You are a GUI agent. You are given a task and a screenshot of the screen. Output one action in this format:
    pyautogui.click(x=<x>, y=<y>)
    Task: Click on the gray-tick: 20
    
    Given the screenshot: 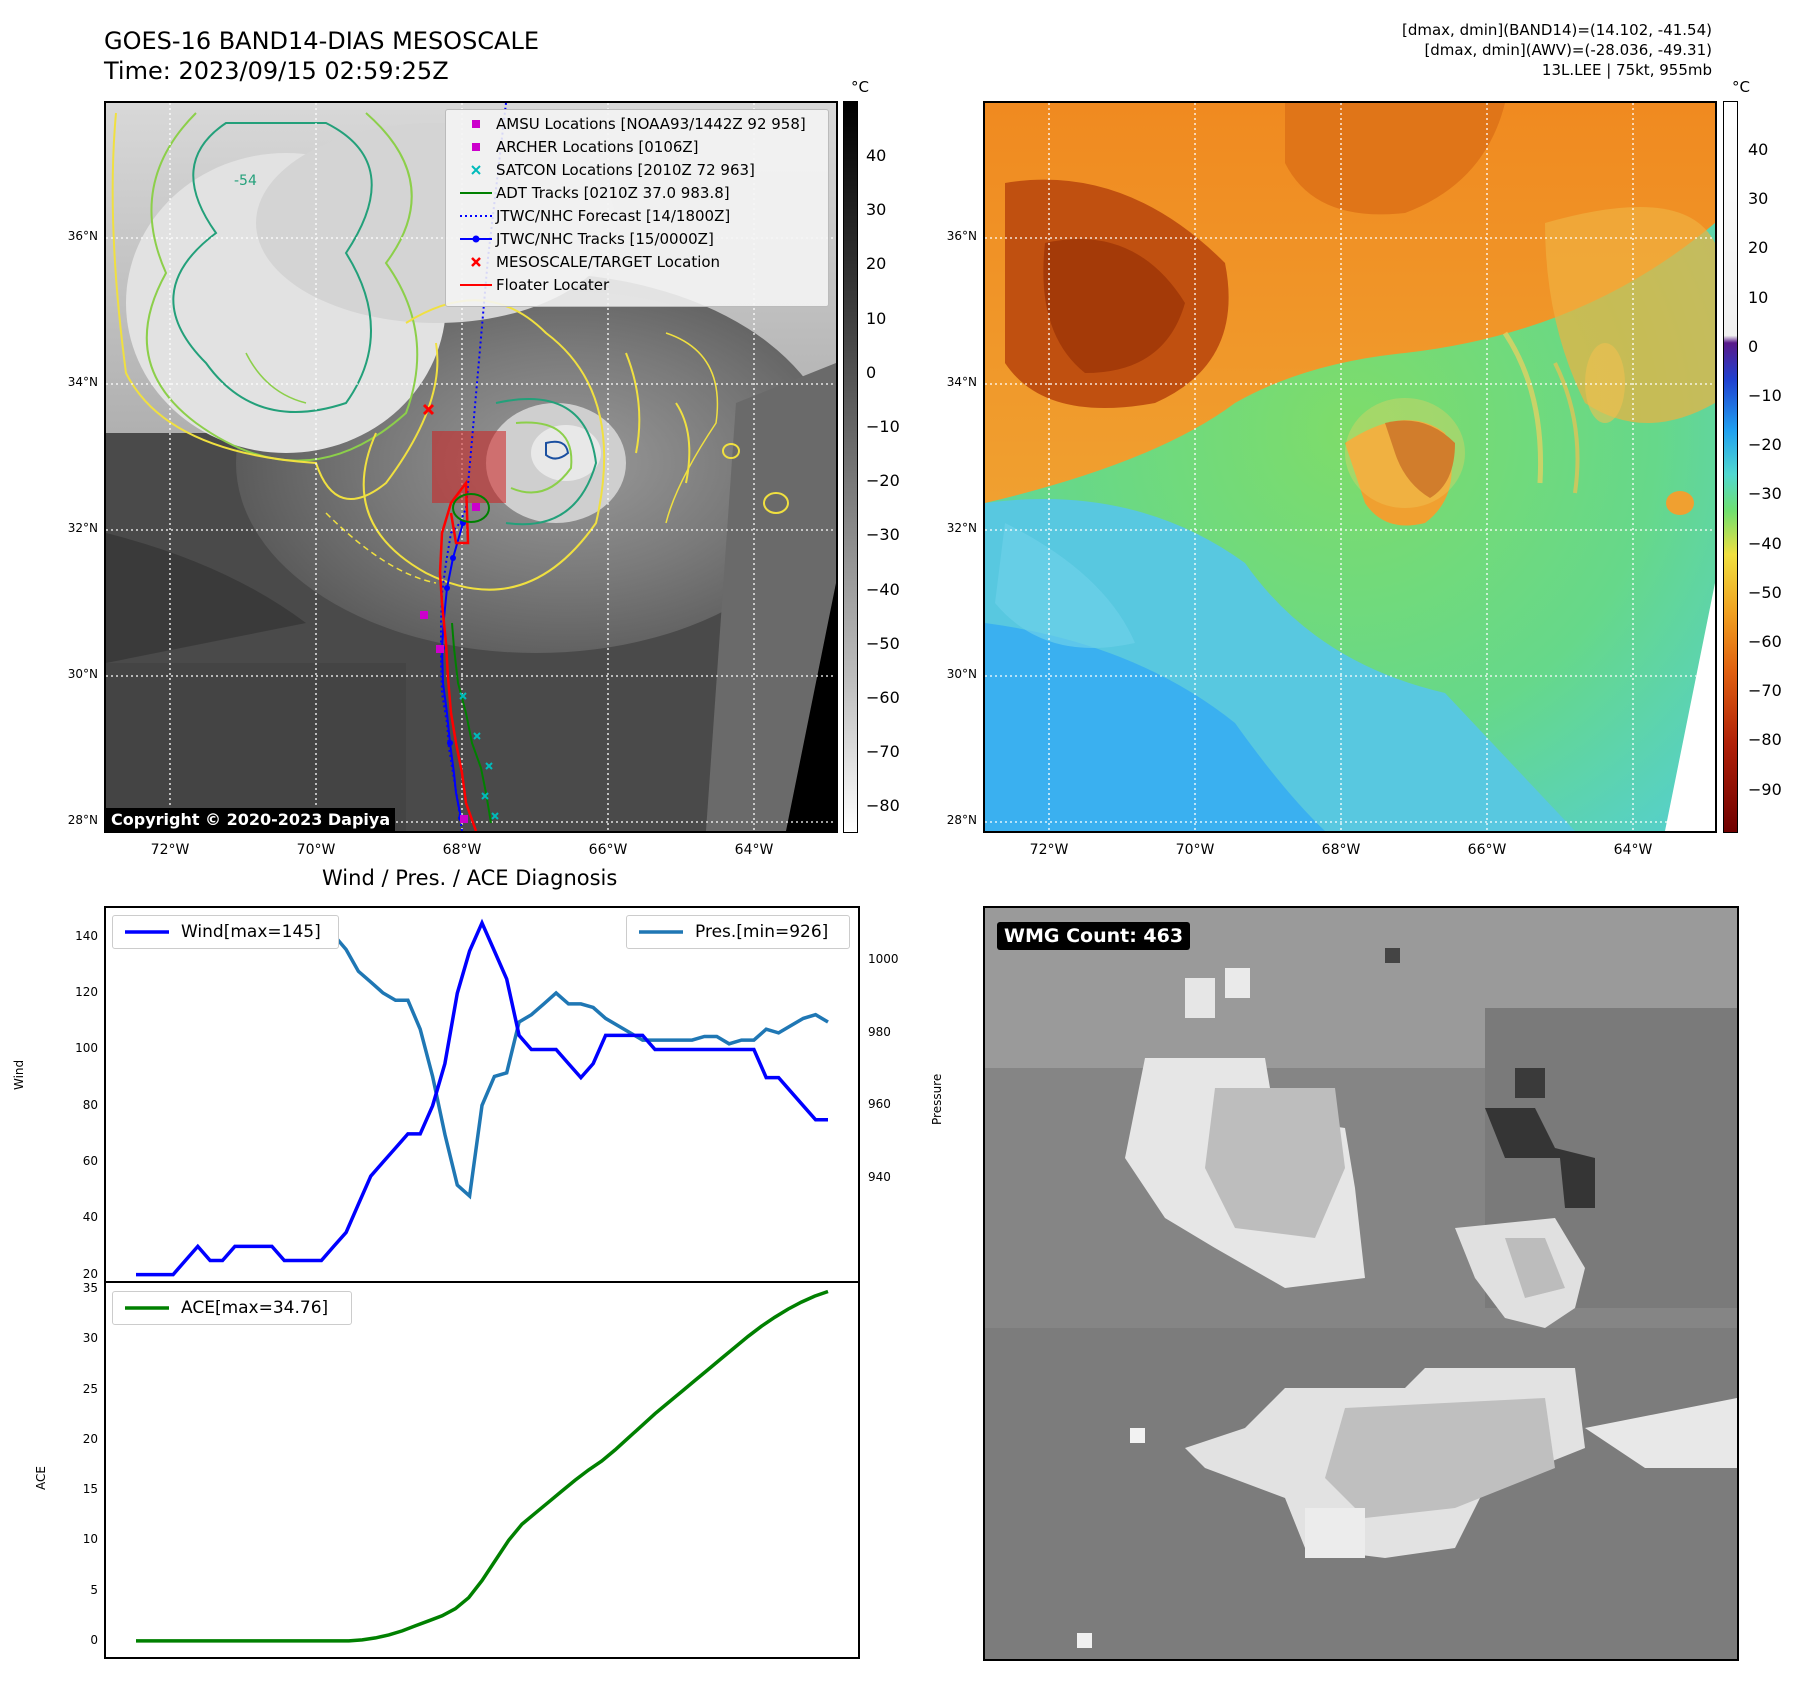 What is the action you would take?
    pyautogui.click(x=876, y=264)
    